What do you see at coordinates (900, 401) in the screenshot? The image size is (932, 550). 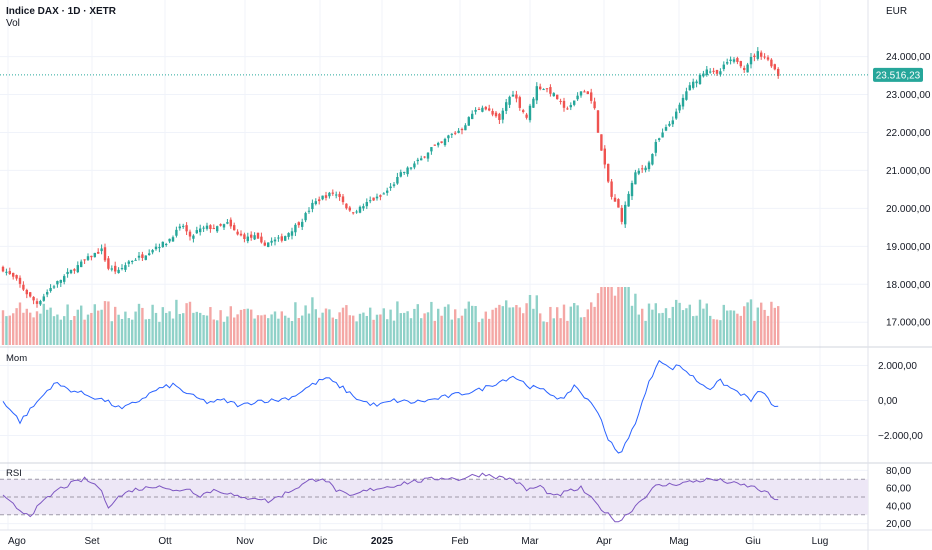 I see `momentum-axis: 2.000,00 0,00 −2.000,00` at bounding box center [900, 401].